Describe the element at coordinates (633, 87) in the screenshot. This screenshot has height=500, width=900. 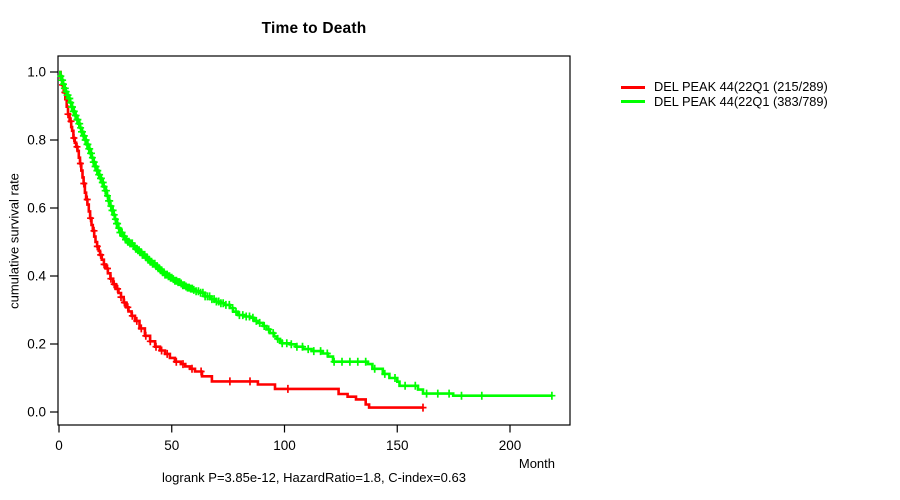
I see `legend-line-red` at that location.